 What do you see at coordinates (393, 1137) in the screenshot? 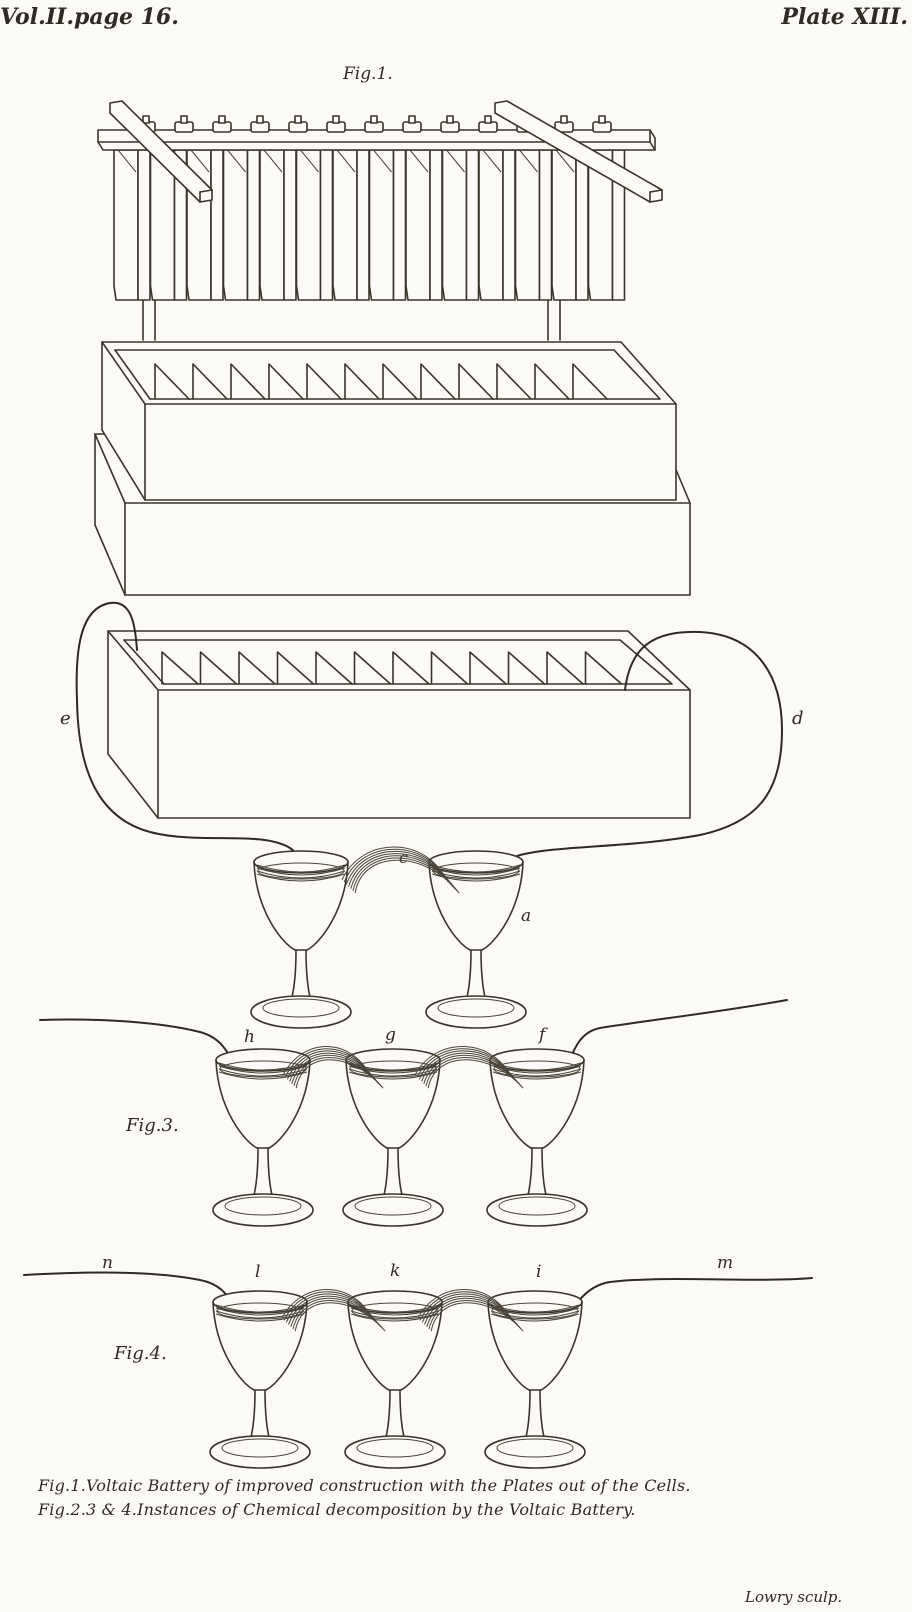
I see `glass-g` at bounding box center [393, 1137].